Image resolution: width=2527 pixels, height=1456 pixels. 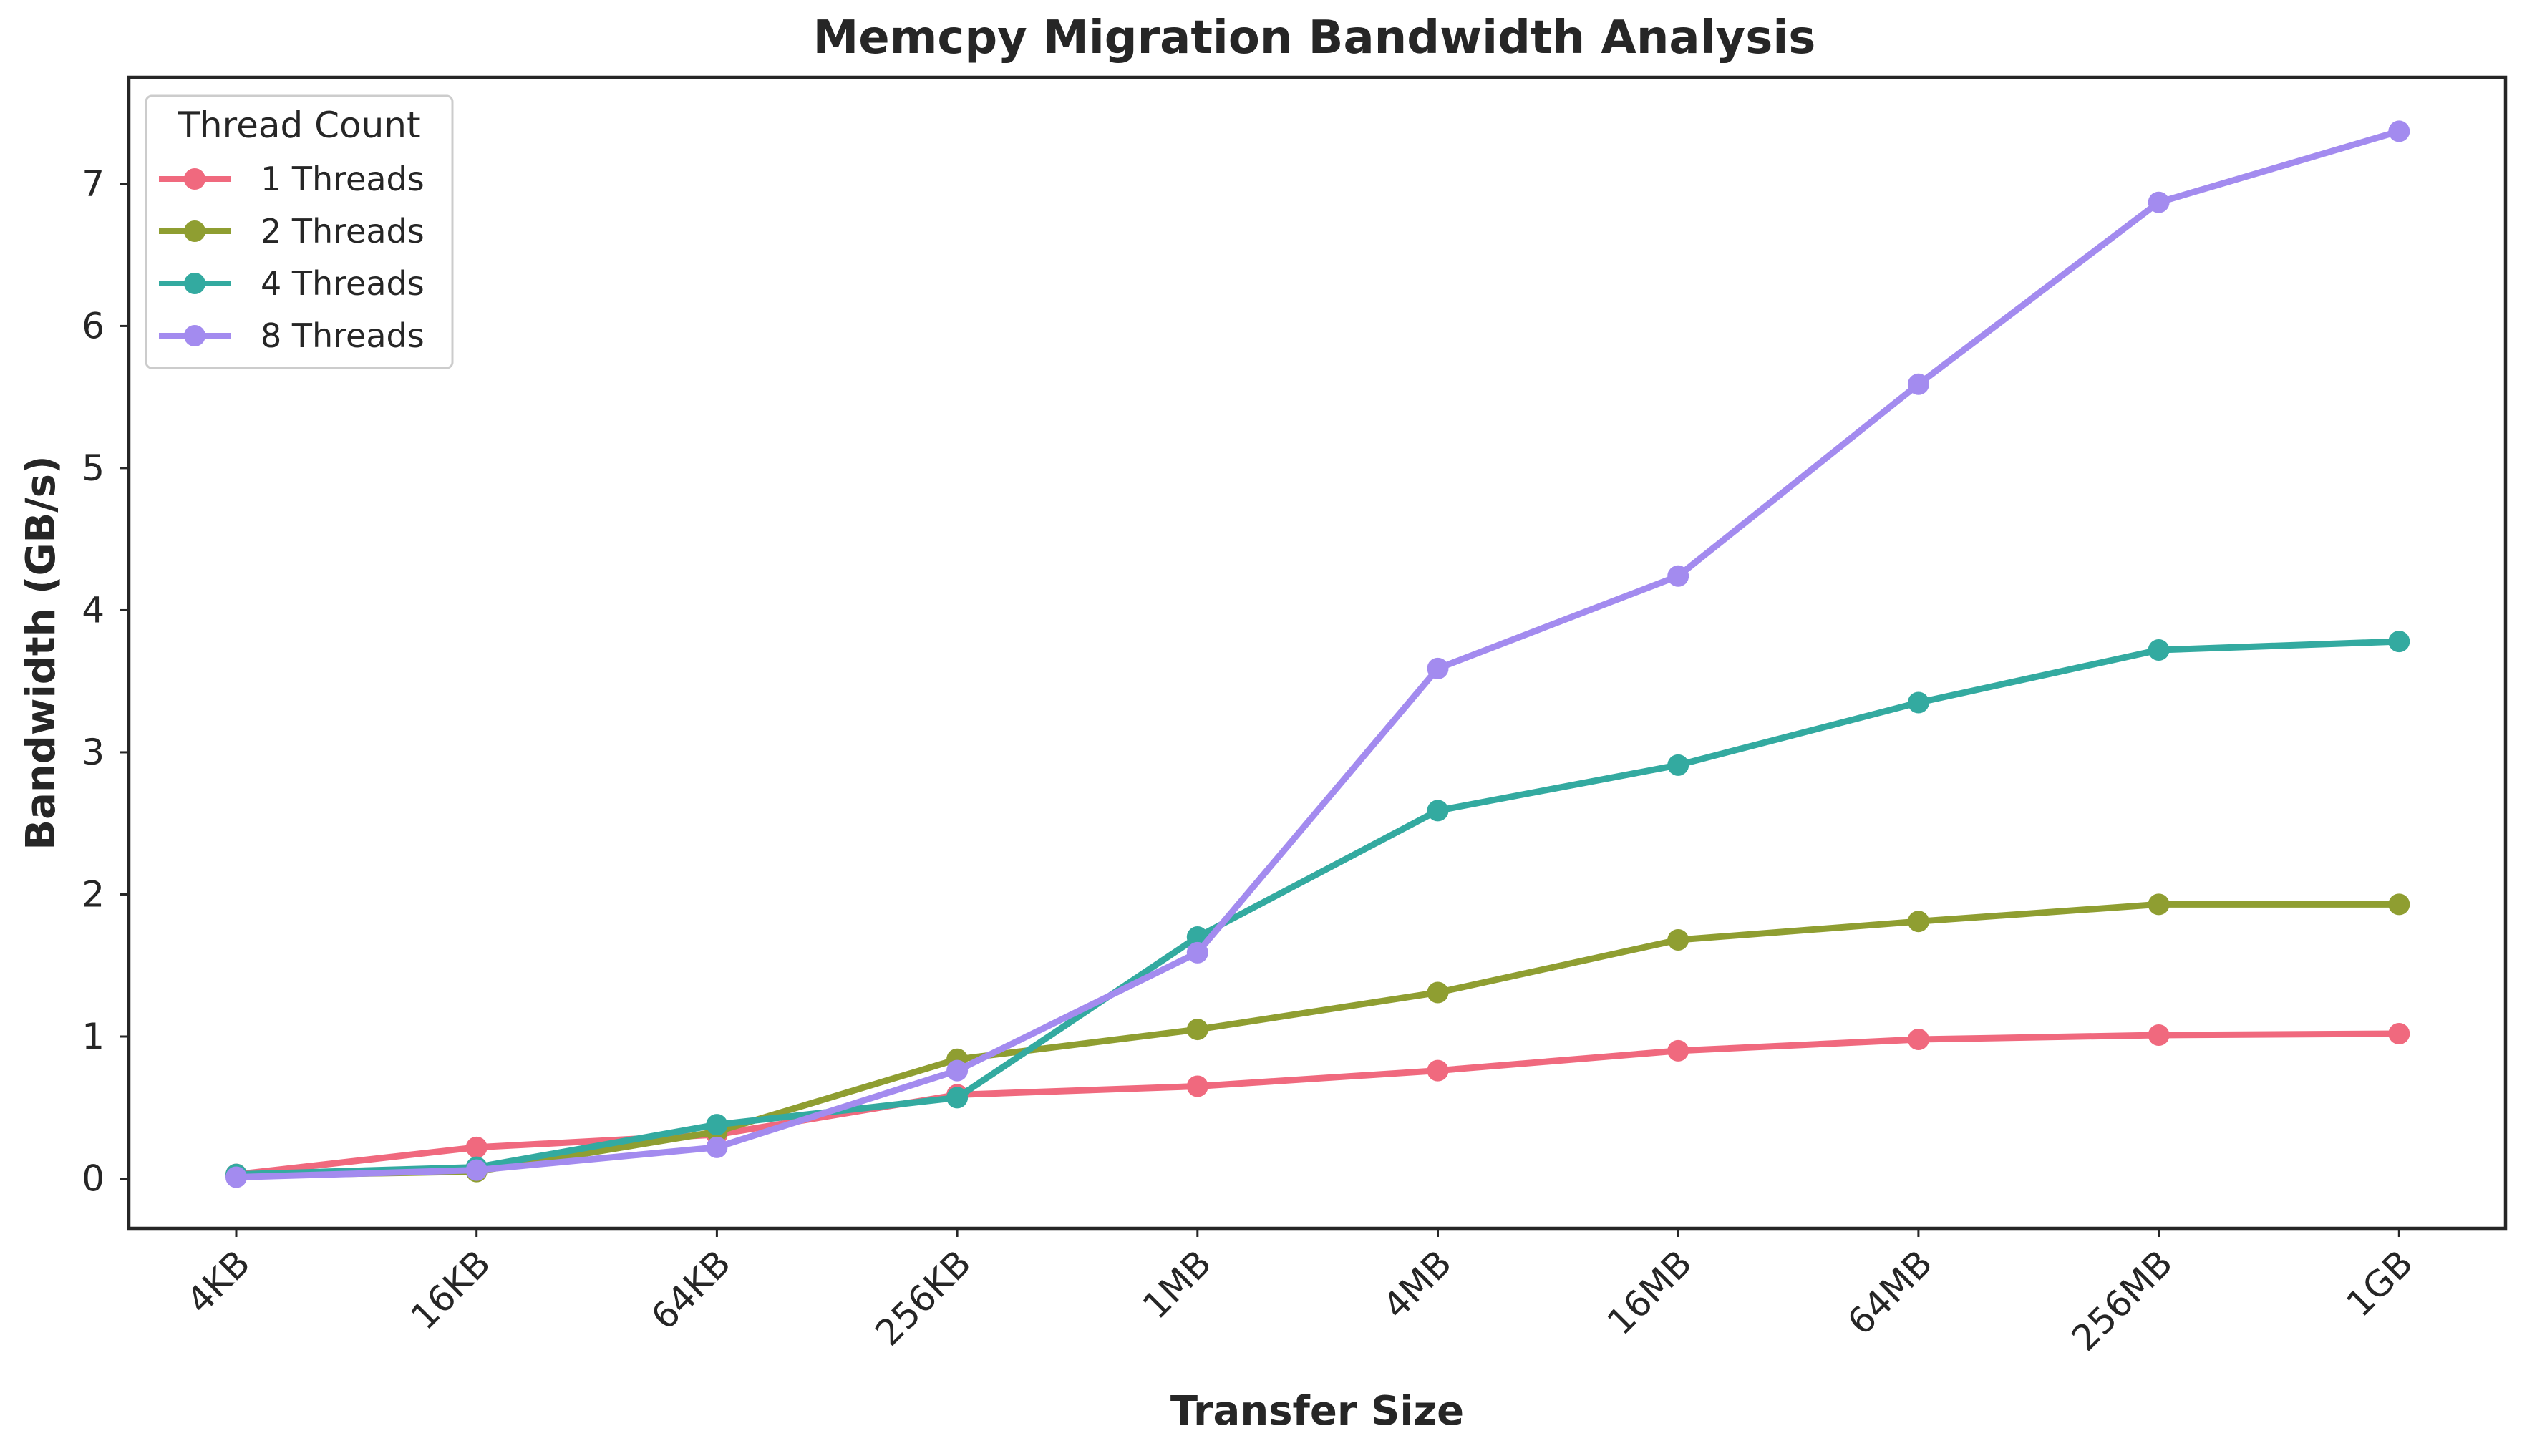 What do you see at coordinates (93, 468) in the screenshot?
I see `y-tick-label: 5` at bounding box center [93, 468].